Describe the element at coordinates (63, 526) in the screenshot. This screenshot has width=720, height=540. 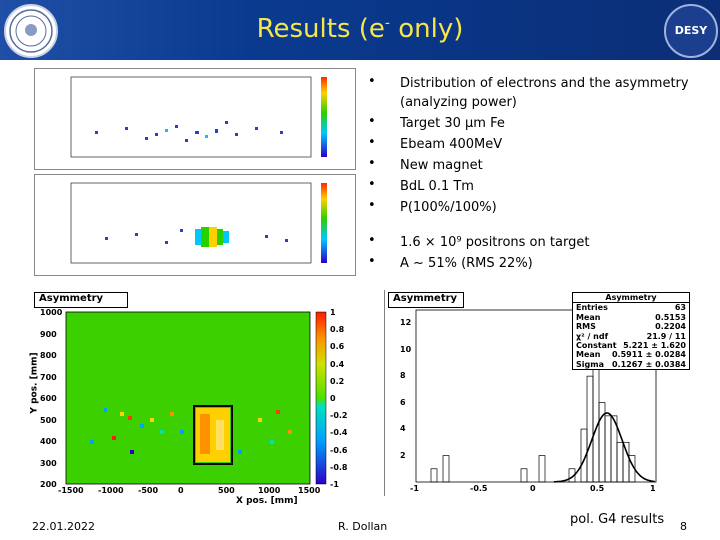
I see `footer-date: 22.01.2022` at that location.